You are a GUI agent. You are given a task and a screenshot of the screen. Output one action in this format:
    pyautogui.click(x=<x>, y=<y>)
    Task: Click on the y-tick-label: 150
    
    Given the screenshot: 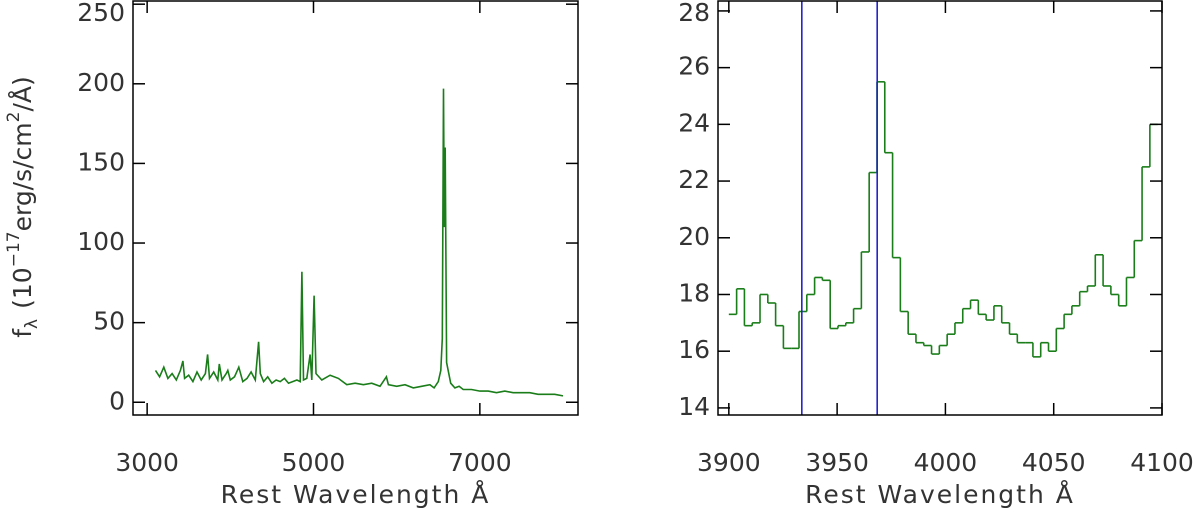 What is the action you would take?
    pyautogui.click(x=101, y=161)
    